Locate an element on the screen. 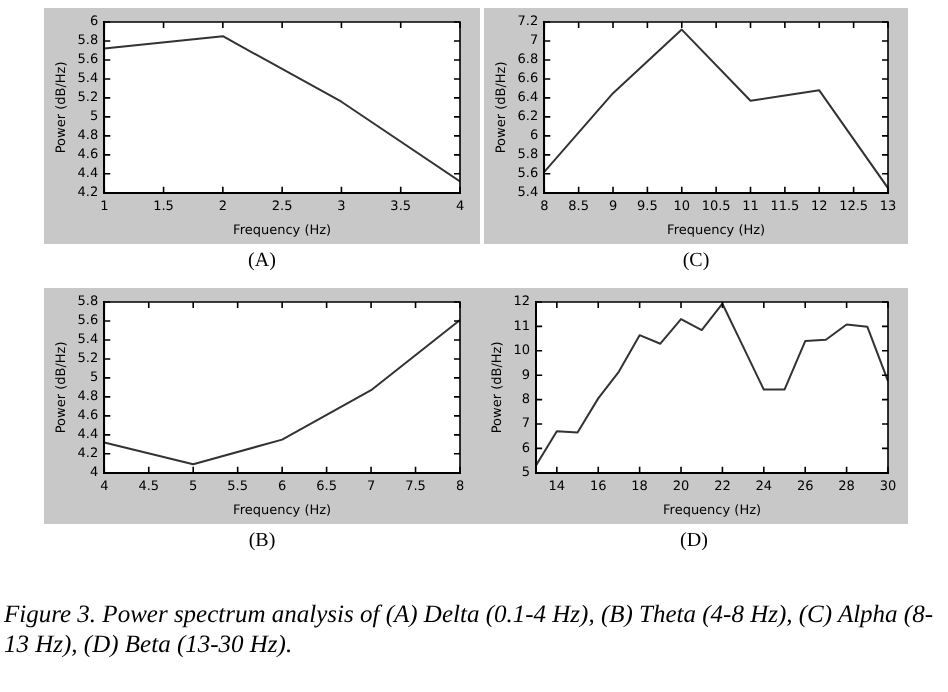 This screenshot has height=692, width=948. caption: Figure 3. Power spectrum analysis of (A) Delta (0.1-4 Hz), (B) Theta (4-8 Hz), (C) Alpha (8-13 Hz), (D) Beta (13-30 Hz). is located at coordinates (470, 630).